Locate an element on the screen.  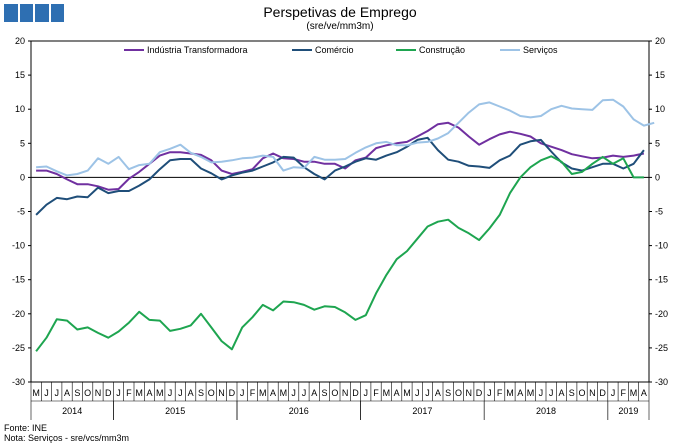
year-label: 2016 is located at coordinates (299, 411).